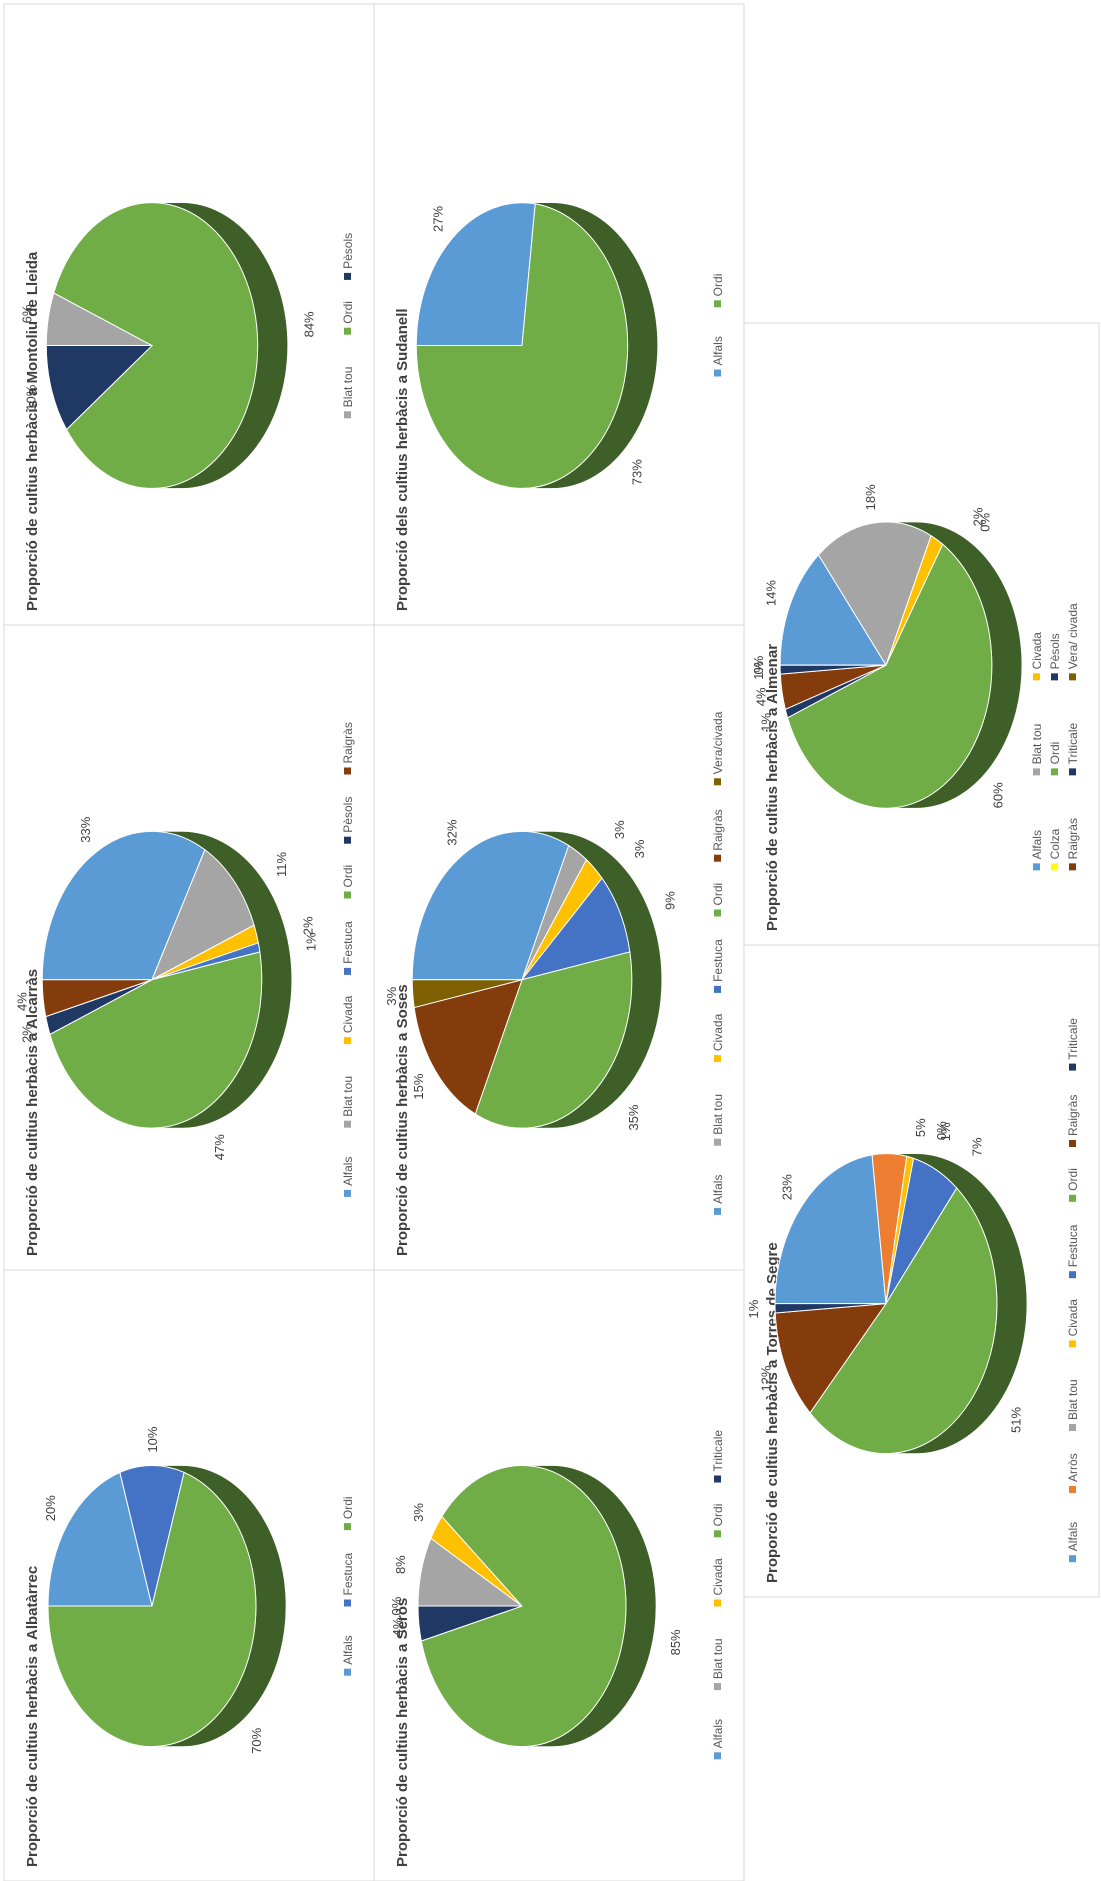  Describe the element at coordinates (99, 388) in the screenshot. I see `pie-slice-pesols` at that location.